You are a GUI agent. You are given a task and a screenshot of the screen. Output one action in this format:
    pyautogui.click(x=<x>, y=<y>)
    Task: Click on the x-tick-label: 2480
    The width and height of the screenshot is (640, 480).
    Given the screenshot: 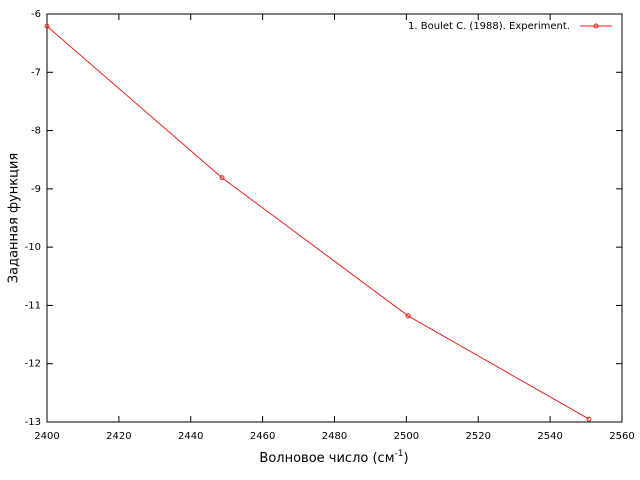 What is the action you would take?
    pyautogui.click(x=334, y=436)
    